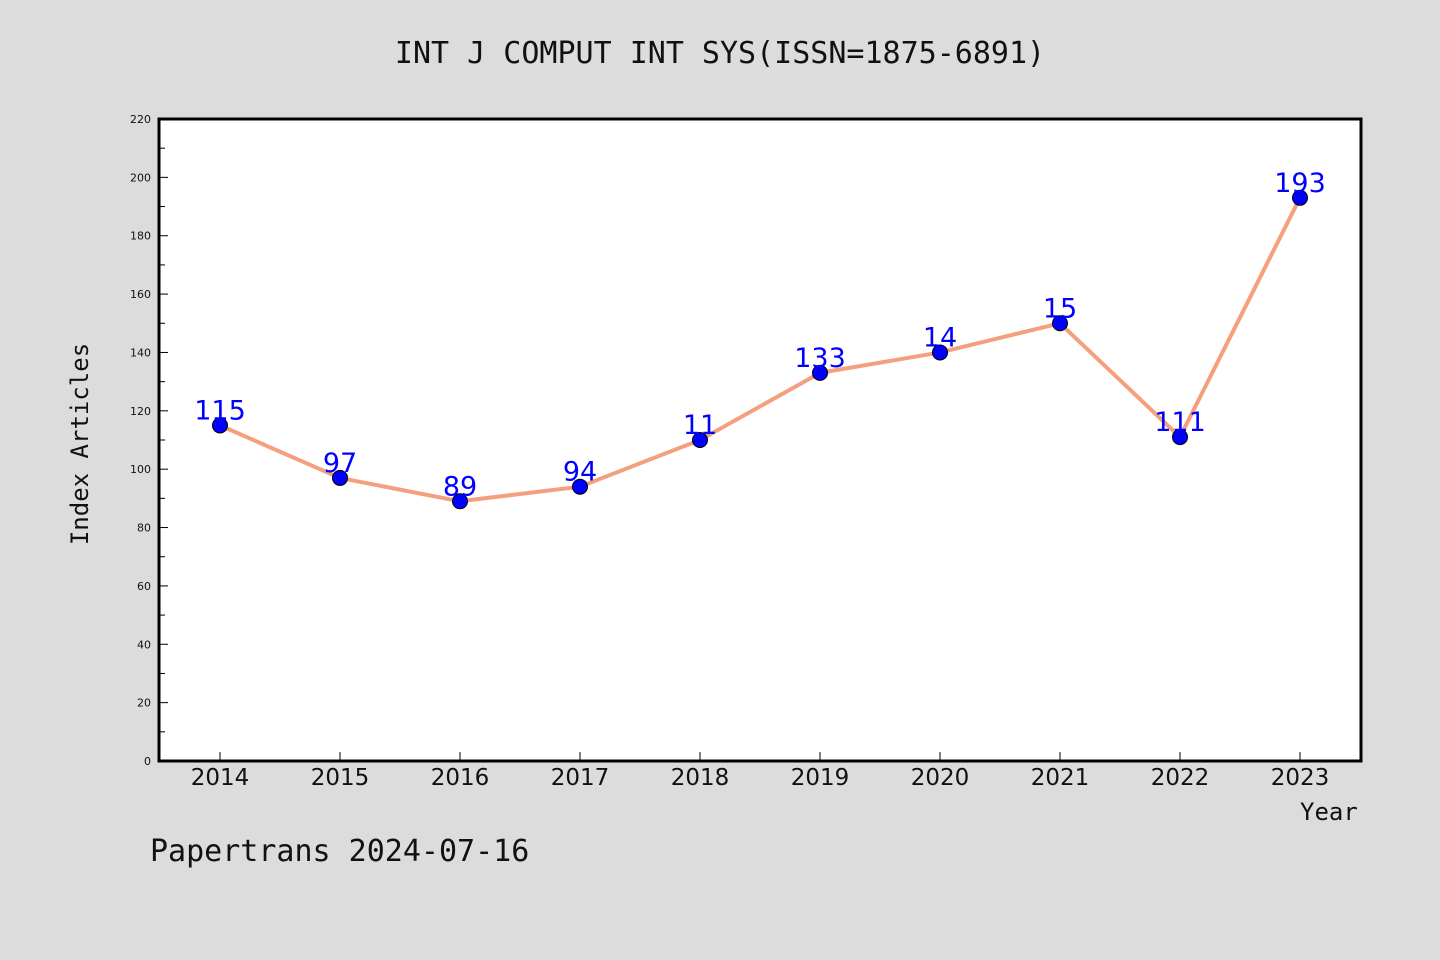 Image resolution: width=1440 pixels, height=960 pixels. Describe the element at coordinates (340, 463) in the screenshot. I see `data-label: 97` at that location.